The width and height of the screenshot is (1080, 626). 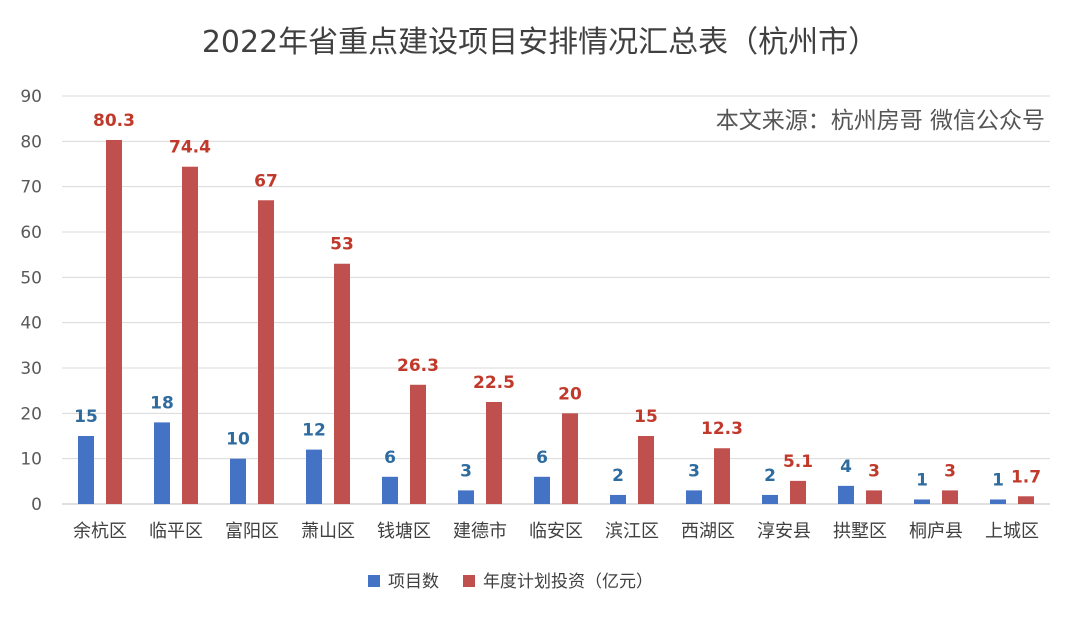 I want to click on data-label-project-count: 12, so click(x=314, y=431).